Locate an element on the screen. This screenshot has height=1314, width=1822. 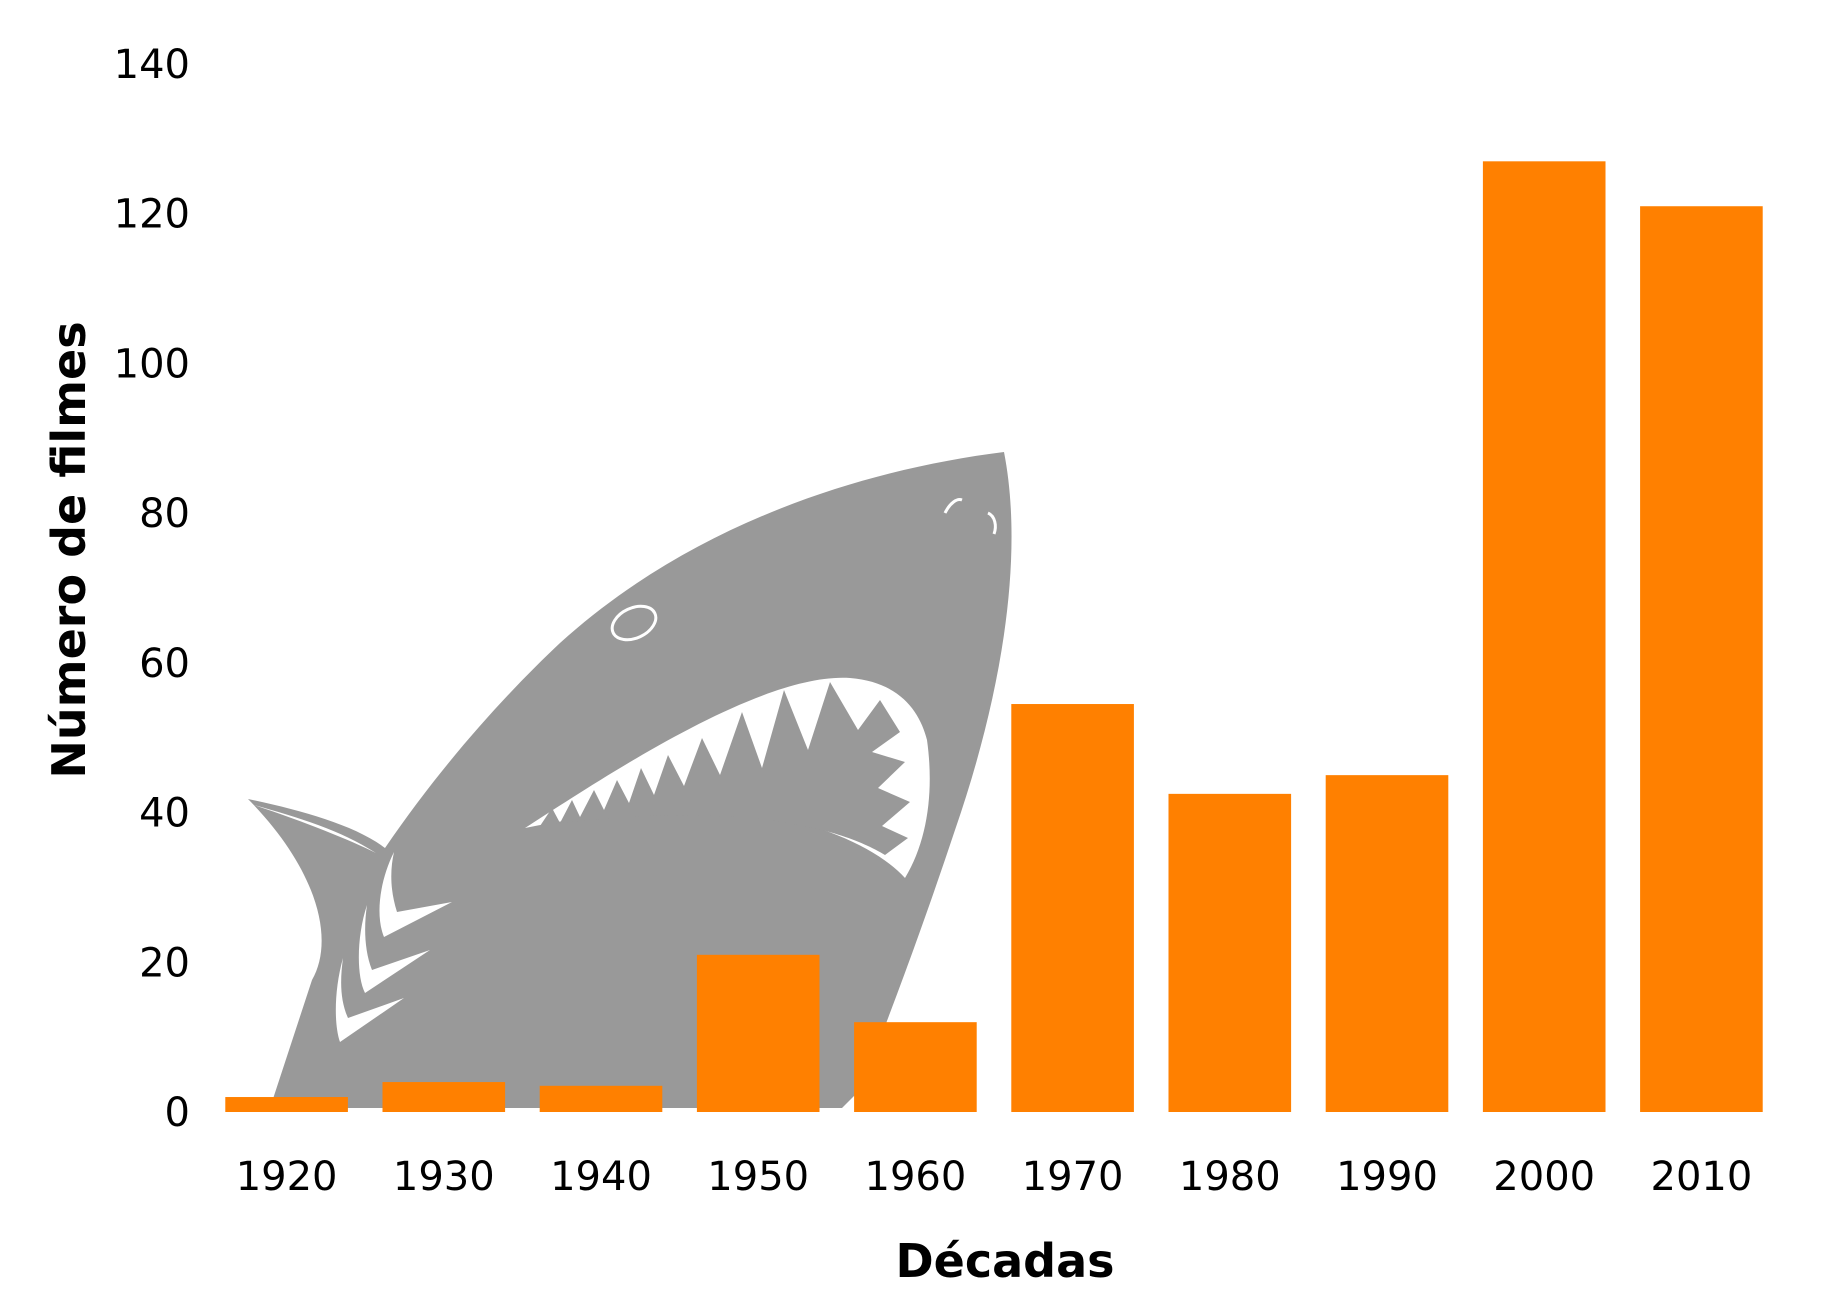
bar-1950 is located at coordinates (758, 1033).